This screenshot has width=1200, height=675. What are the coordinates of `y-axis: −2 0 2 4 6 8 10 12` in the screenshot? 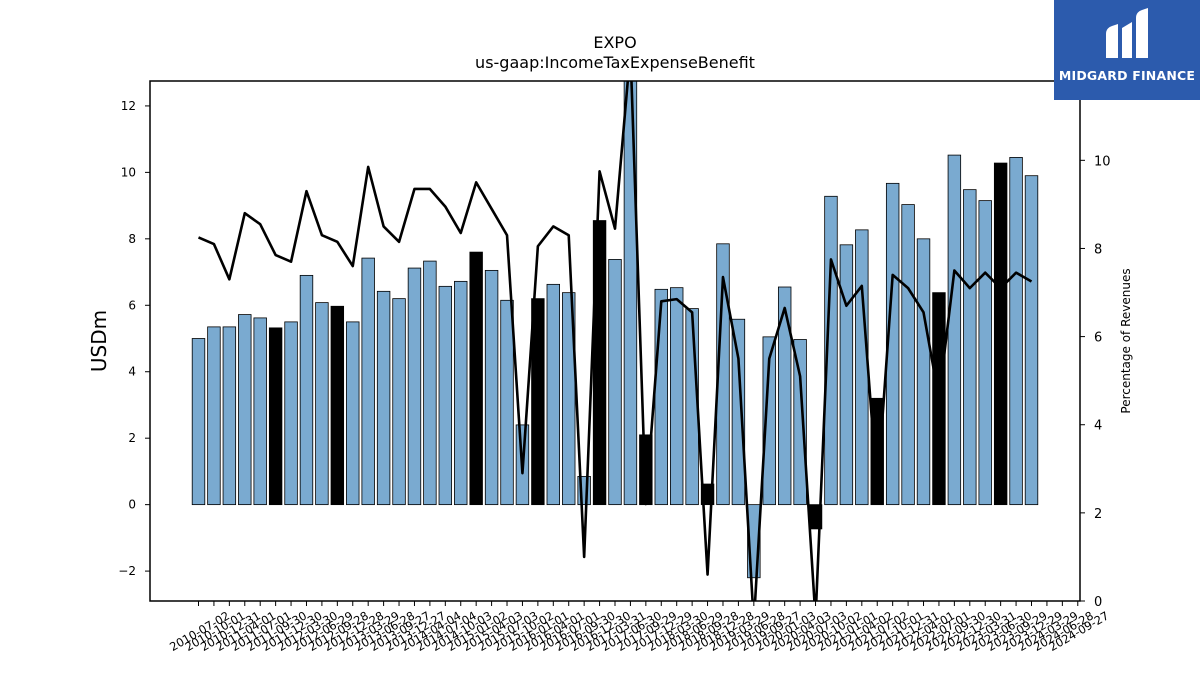 It's located at (134, 338).